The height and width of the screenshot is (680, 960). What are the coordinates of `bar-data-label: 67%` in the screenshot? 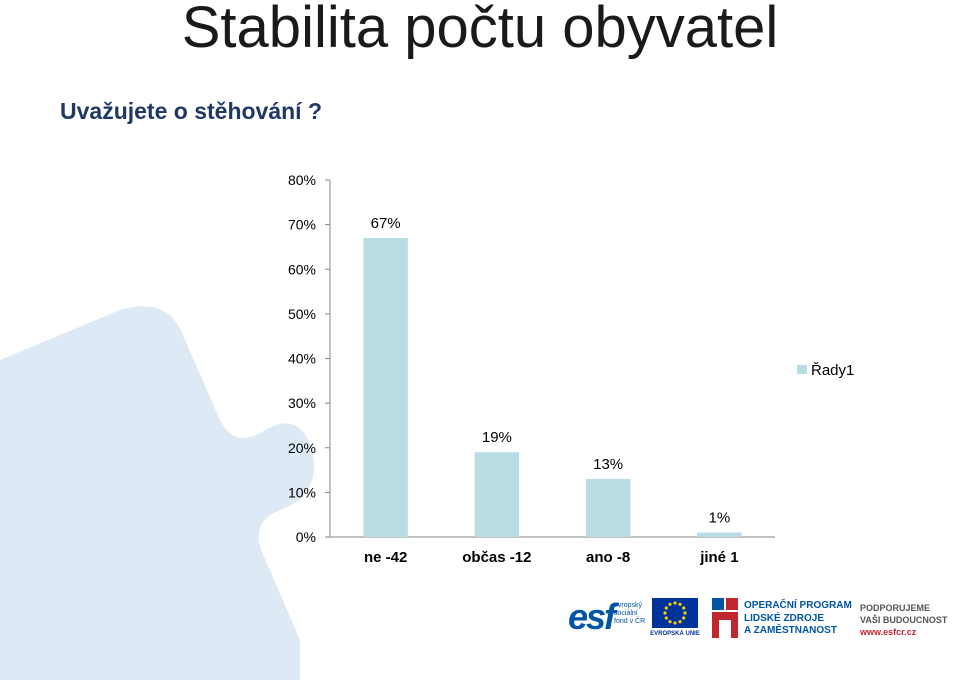 It's located at (386, 223).